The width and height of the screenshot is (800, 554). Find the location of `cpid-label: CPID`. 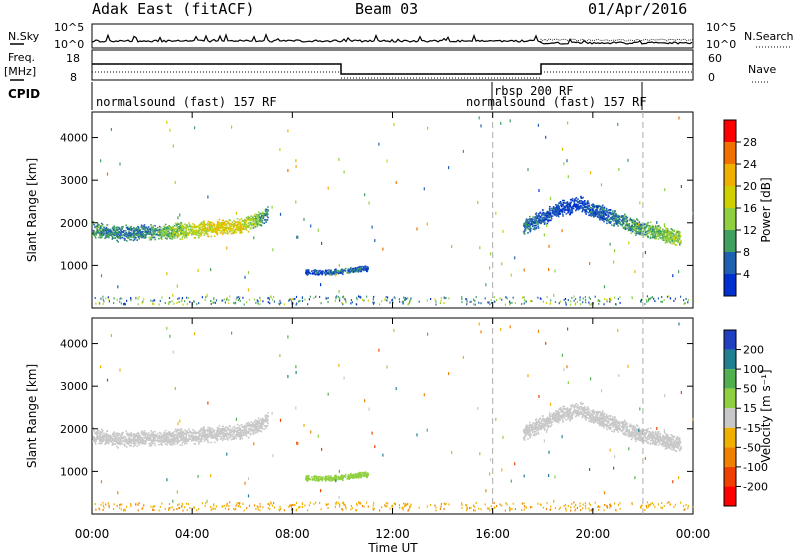

cpid-label: CPID is located at coordinates (24, 94).